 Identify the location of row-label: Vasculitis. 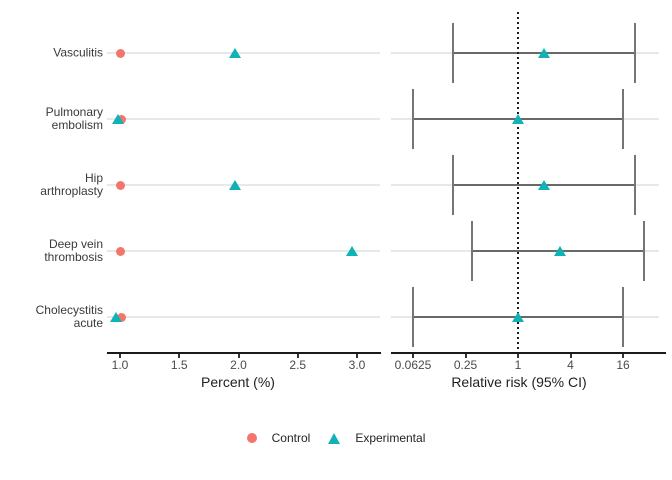
(78, 52).